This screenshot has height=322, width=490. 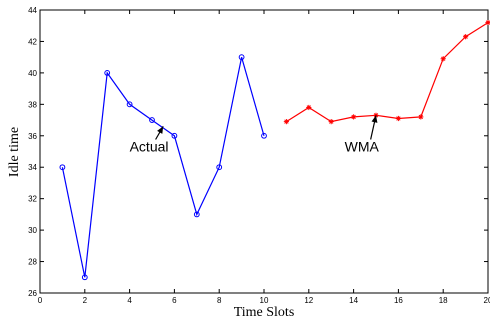 What do you see at coordinates (160, 130) in the screenshot?
I see `annotation-arrowhead-actual` at bounding box center [160, 130].